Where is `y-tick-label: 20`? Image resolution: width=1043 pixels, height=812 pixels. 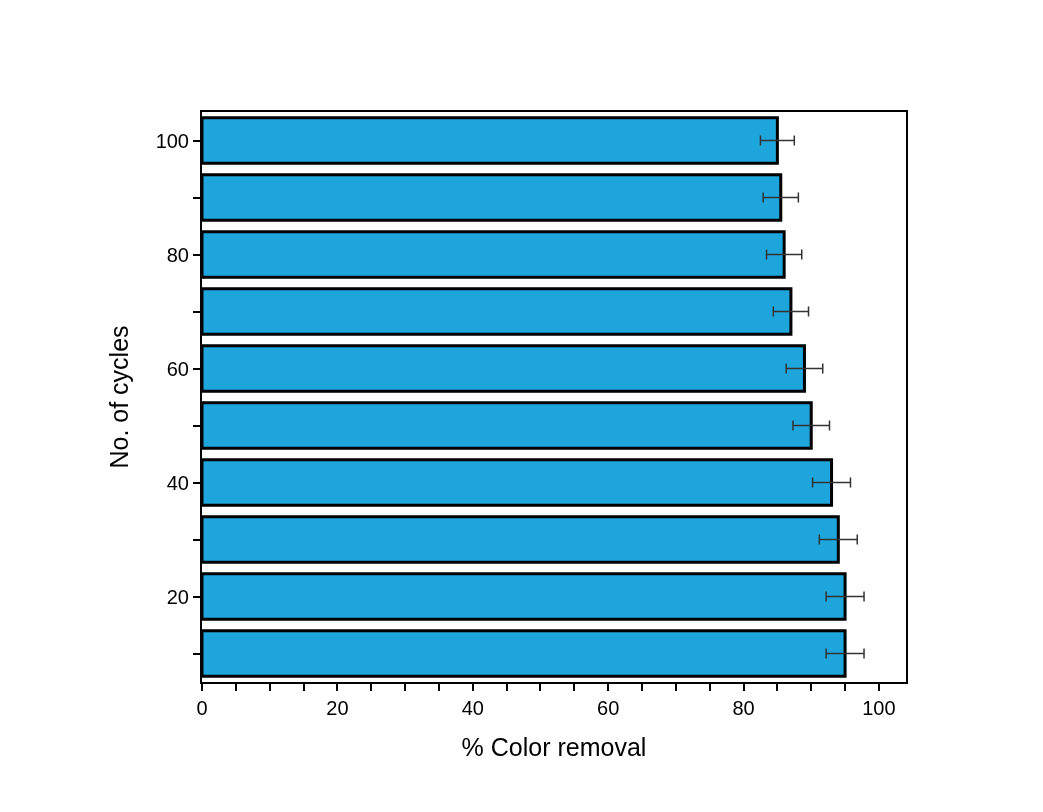
y-tick-label: 20 is located at coordinates (177, 596).